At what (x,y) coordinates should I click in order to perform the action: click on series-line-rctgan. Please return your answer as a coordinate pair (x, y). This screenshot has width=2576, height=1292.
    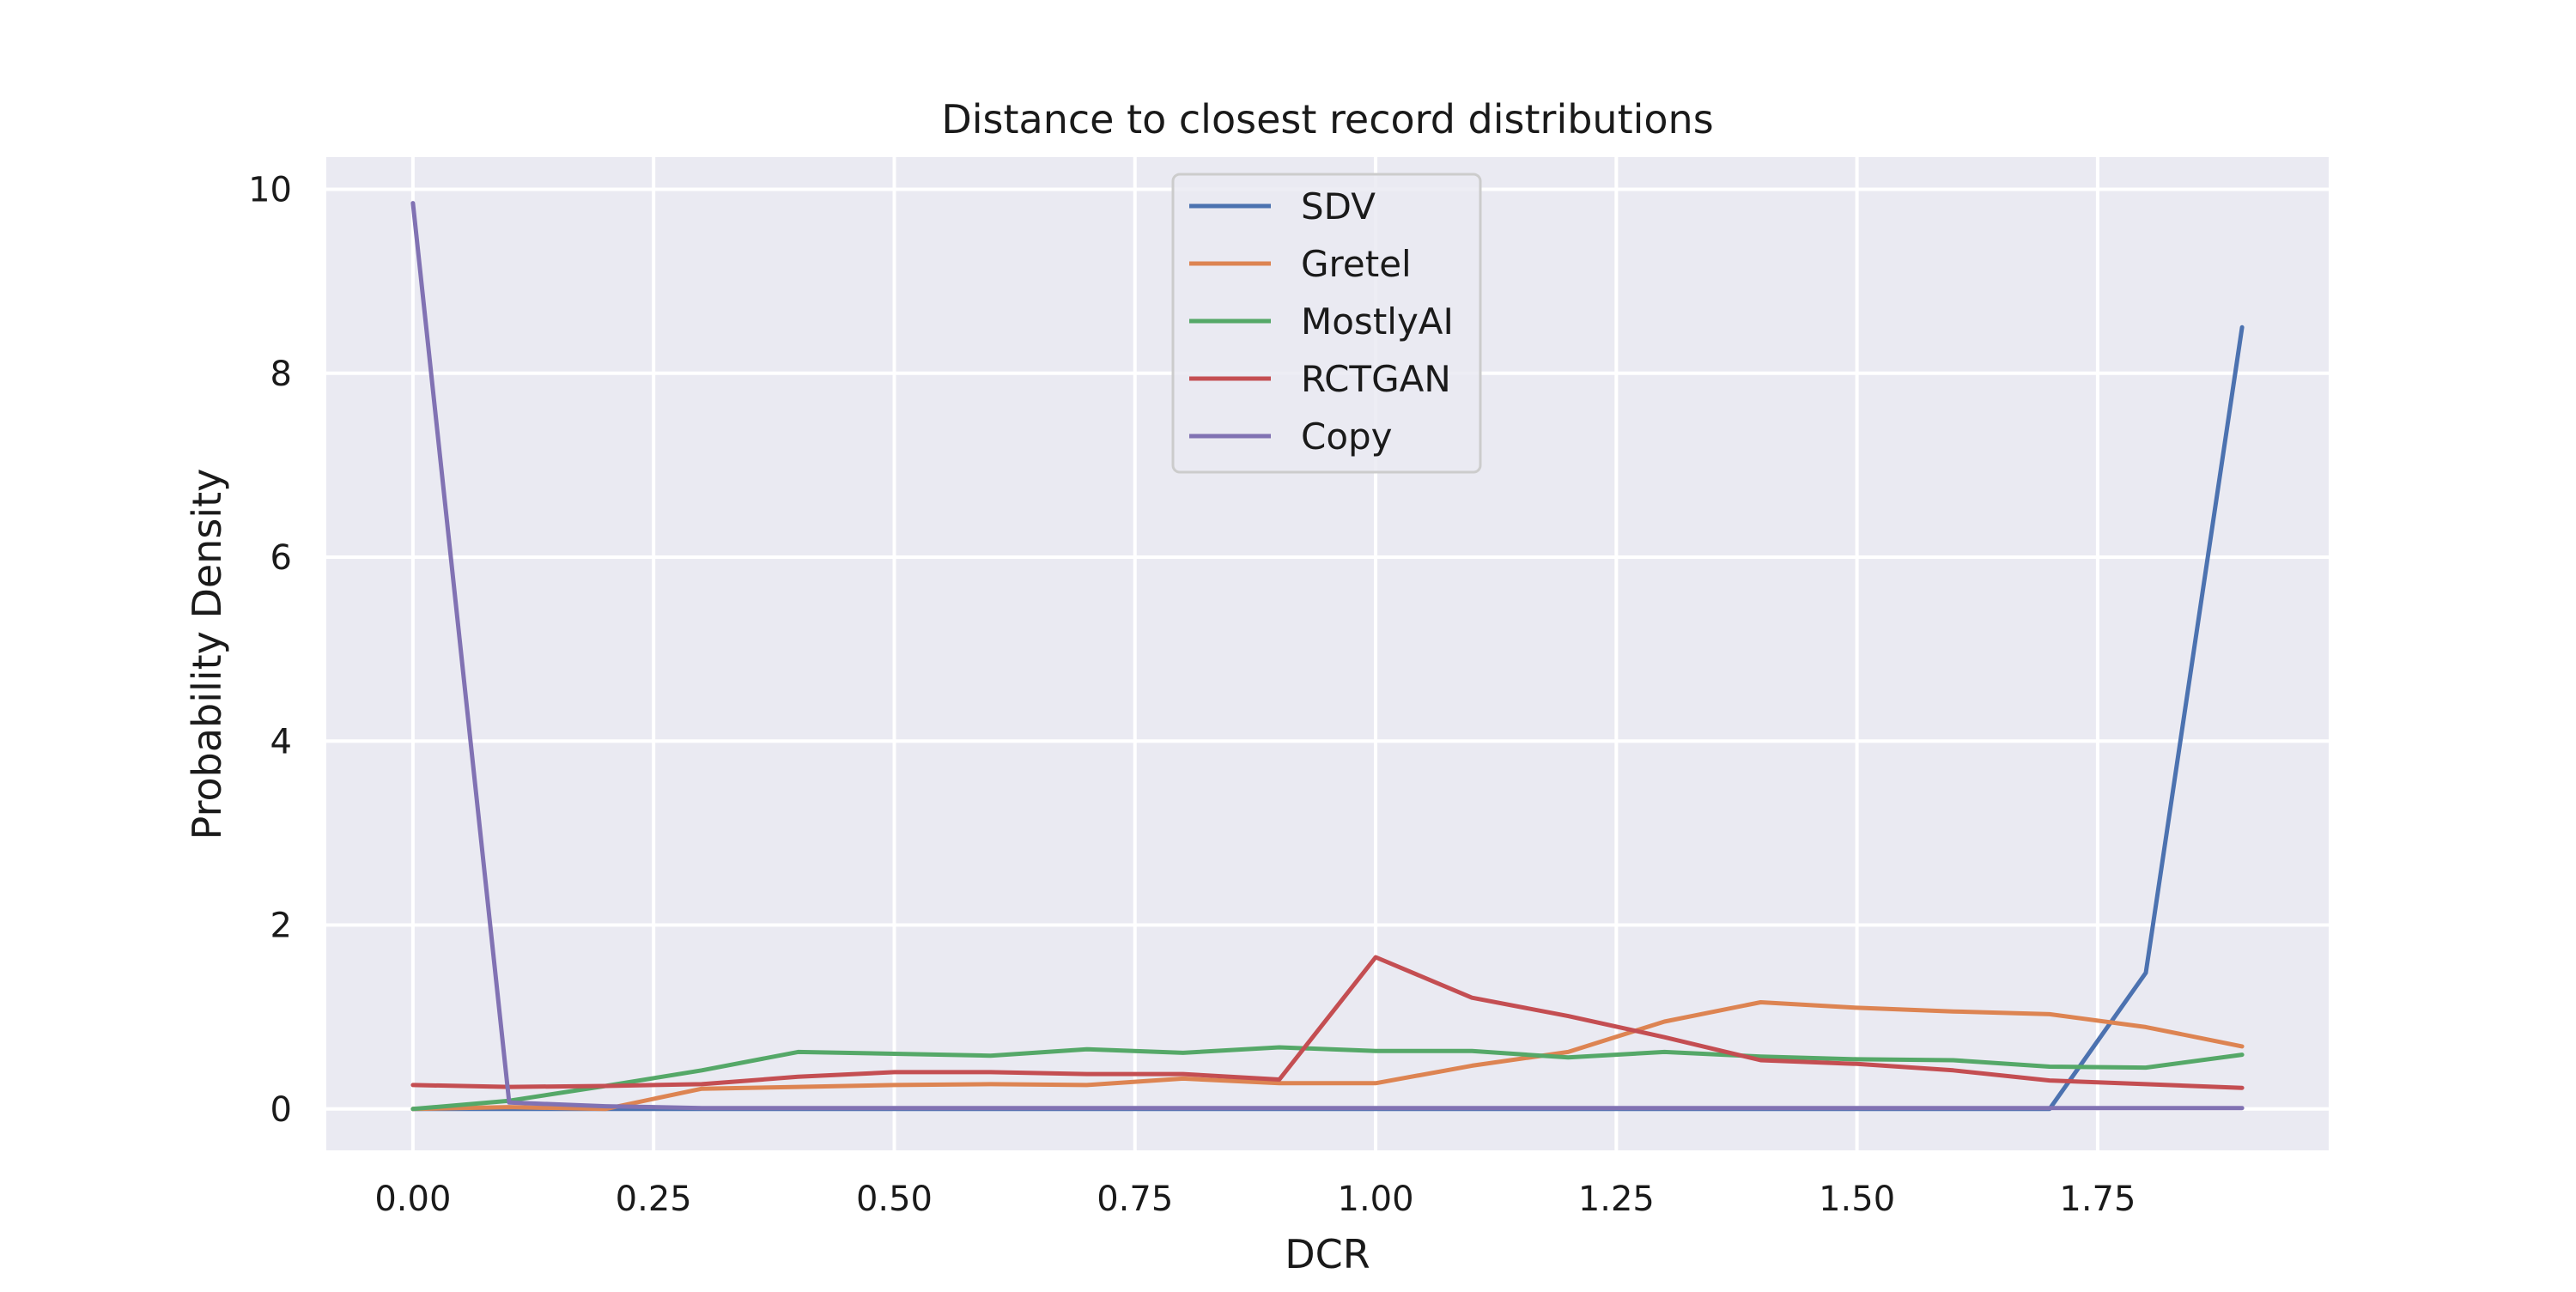
    Looking at the image, I should click on (1327, 1022).